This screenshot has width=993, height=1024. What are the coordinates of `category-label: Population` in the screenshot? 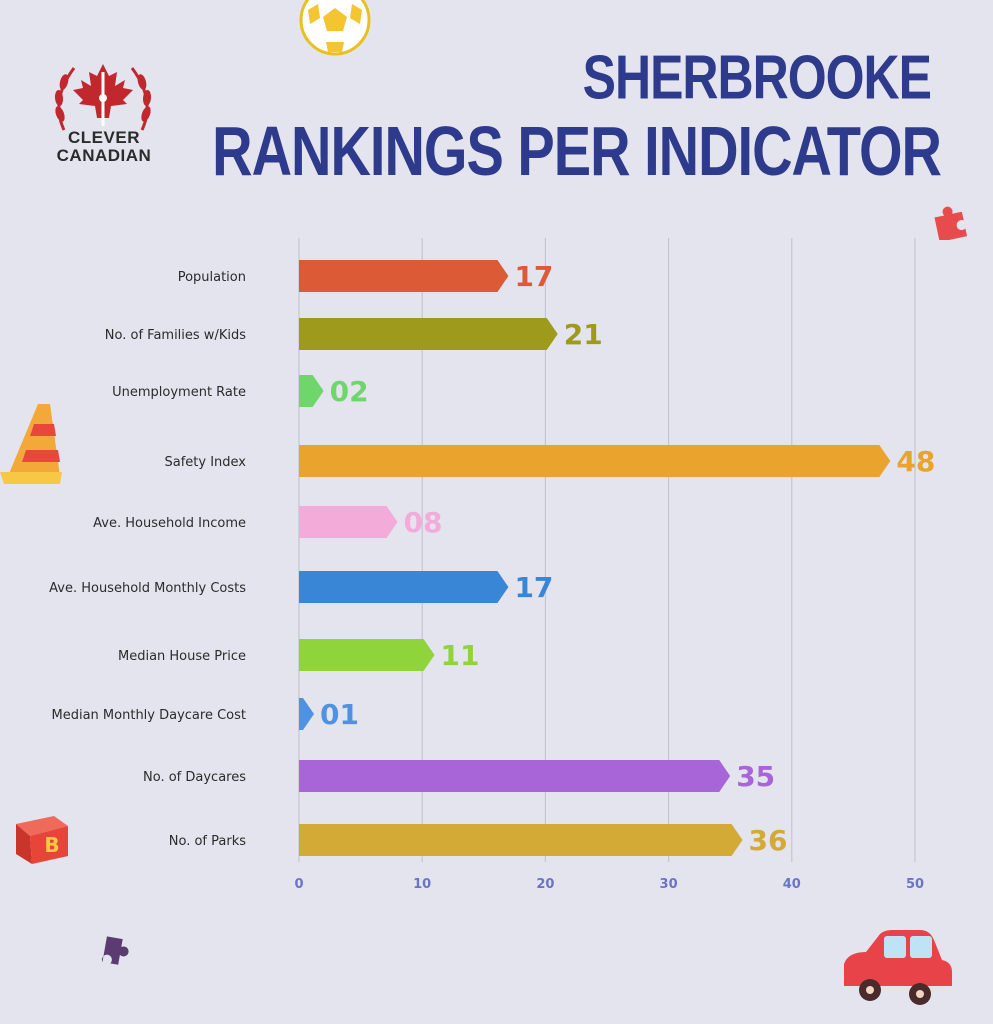 It's located at (212, 277).